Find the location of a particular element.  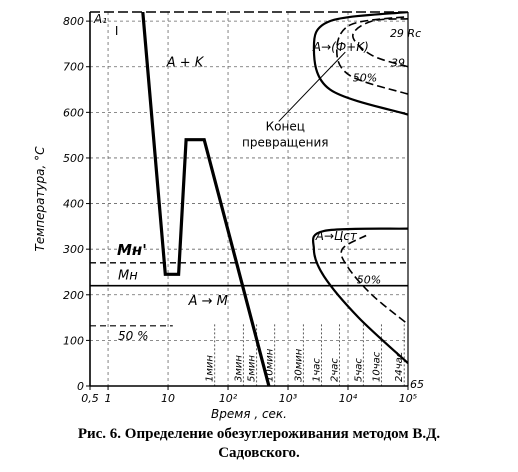

a1-label: A₁ is located at coordinates (100, 19).